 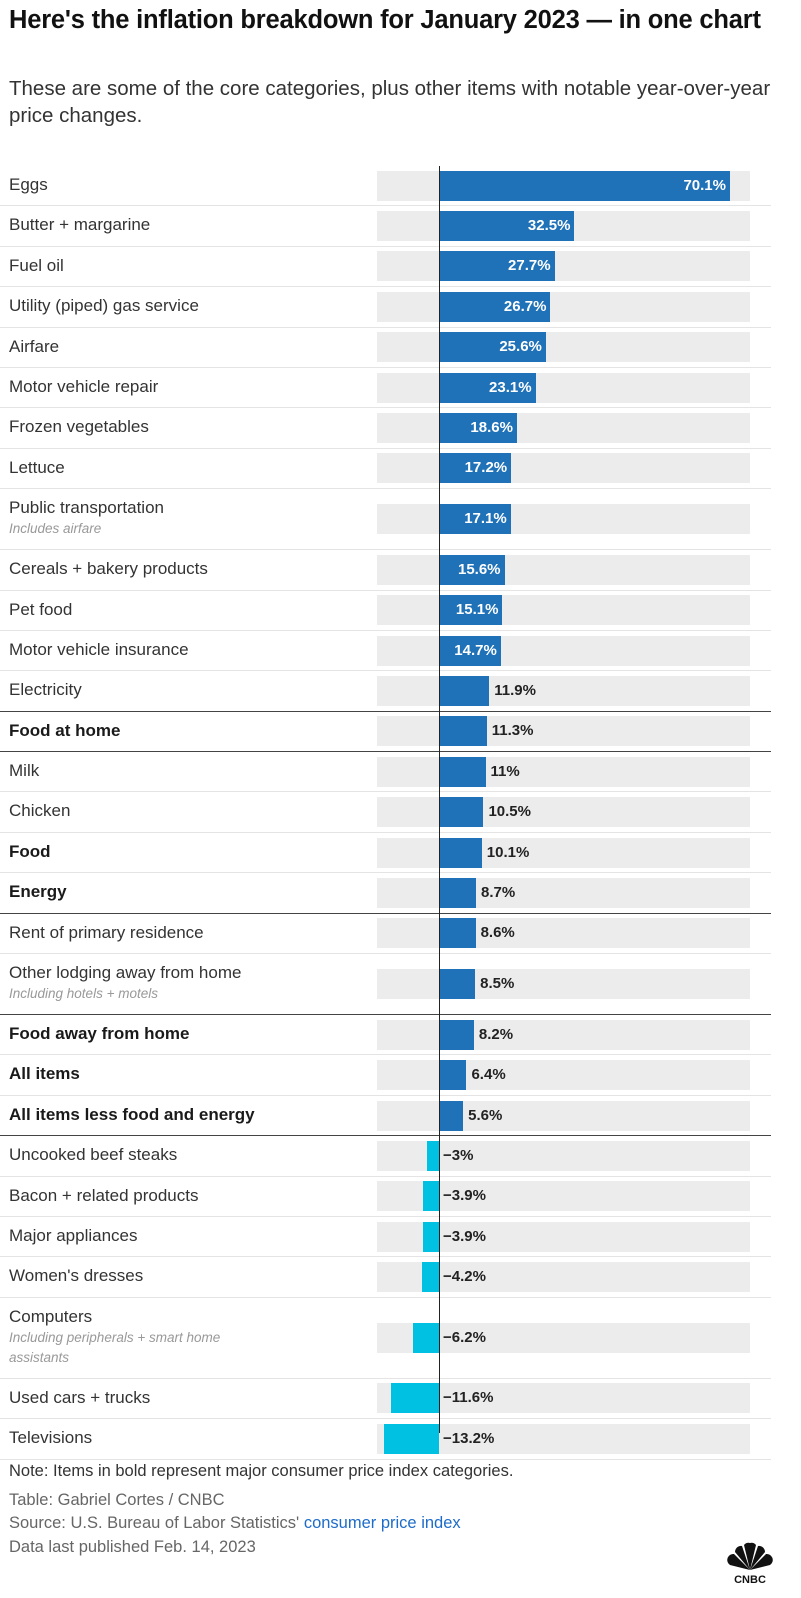 What do you see at coordinates (51, 1438) in the screenshot?
I see `row-label: Televisions` at bounding box center [51, 1438].